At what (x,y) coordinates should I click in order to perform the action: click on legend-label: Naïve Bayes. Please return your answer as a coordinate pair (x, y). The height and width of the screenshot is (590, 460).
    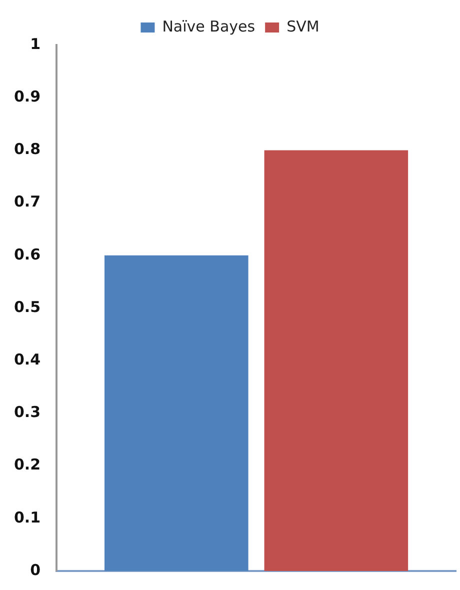
    Looking at the image, I should click on (209, 26).